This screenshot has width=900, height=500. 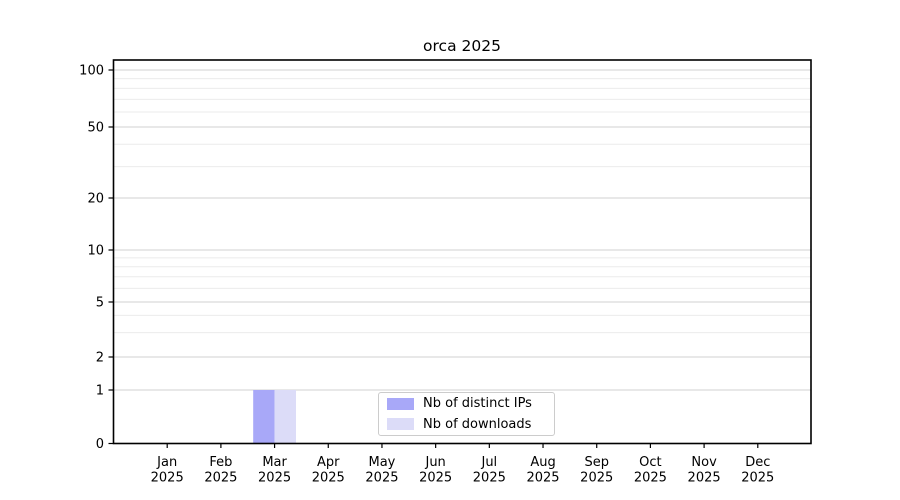 What do you see at coordinates (95, 128) in the screenshot?
I see `y-tick-label: 50` at bounding box center [95, 128].